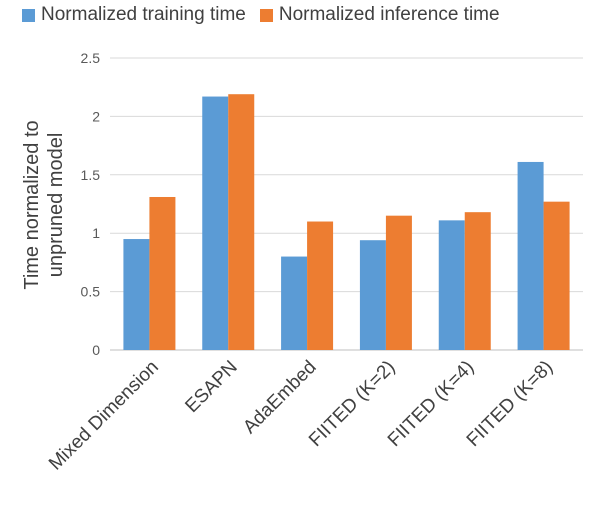 This screenshot has width=599, height=512. I want to click on y-tick-label: 1, so click(96, 233).